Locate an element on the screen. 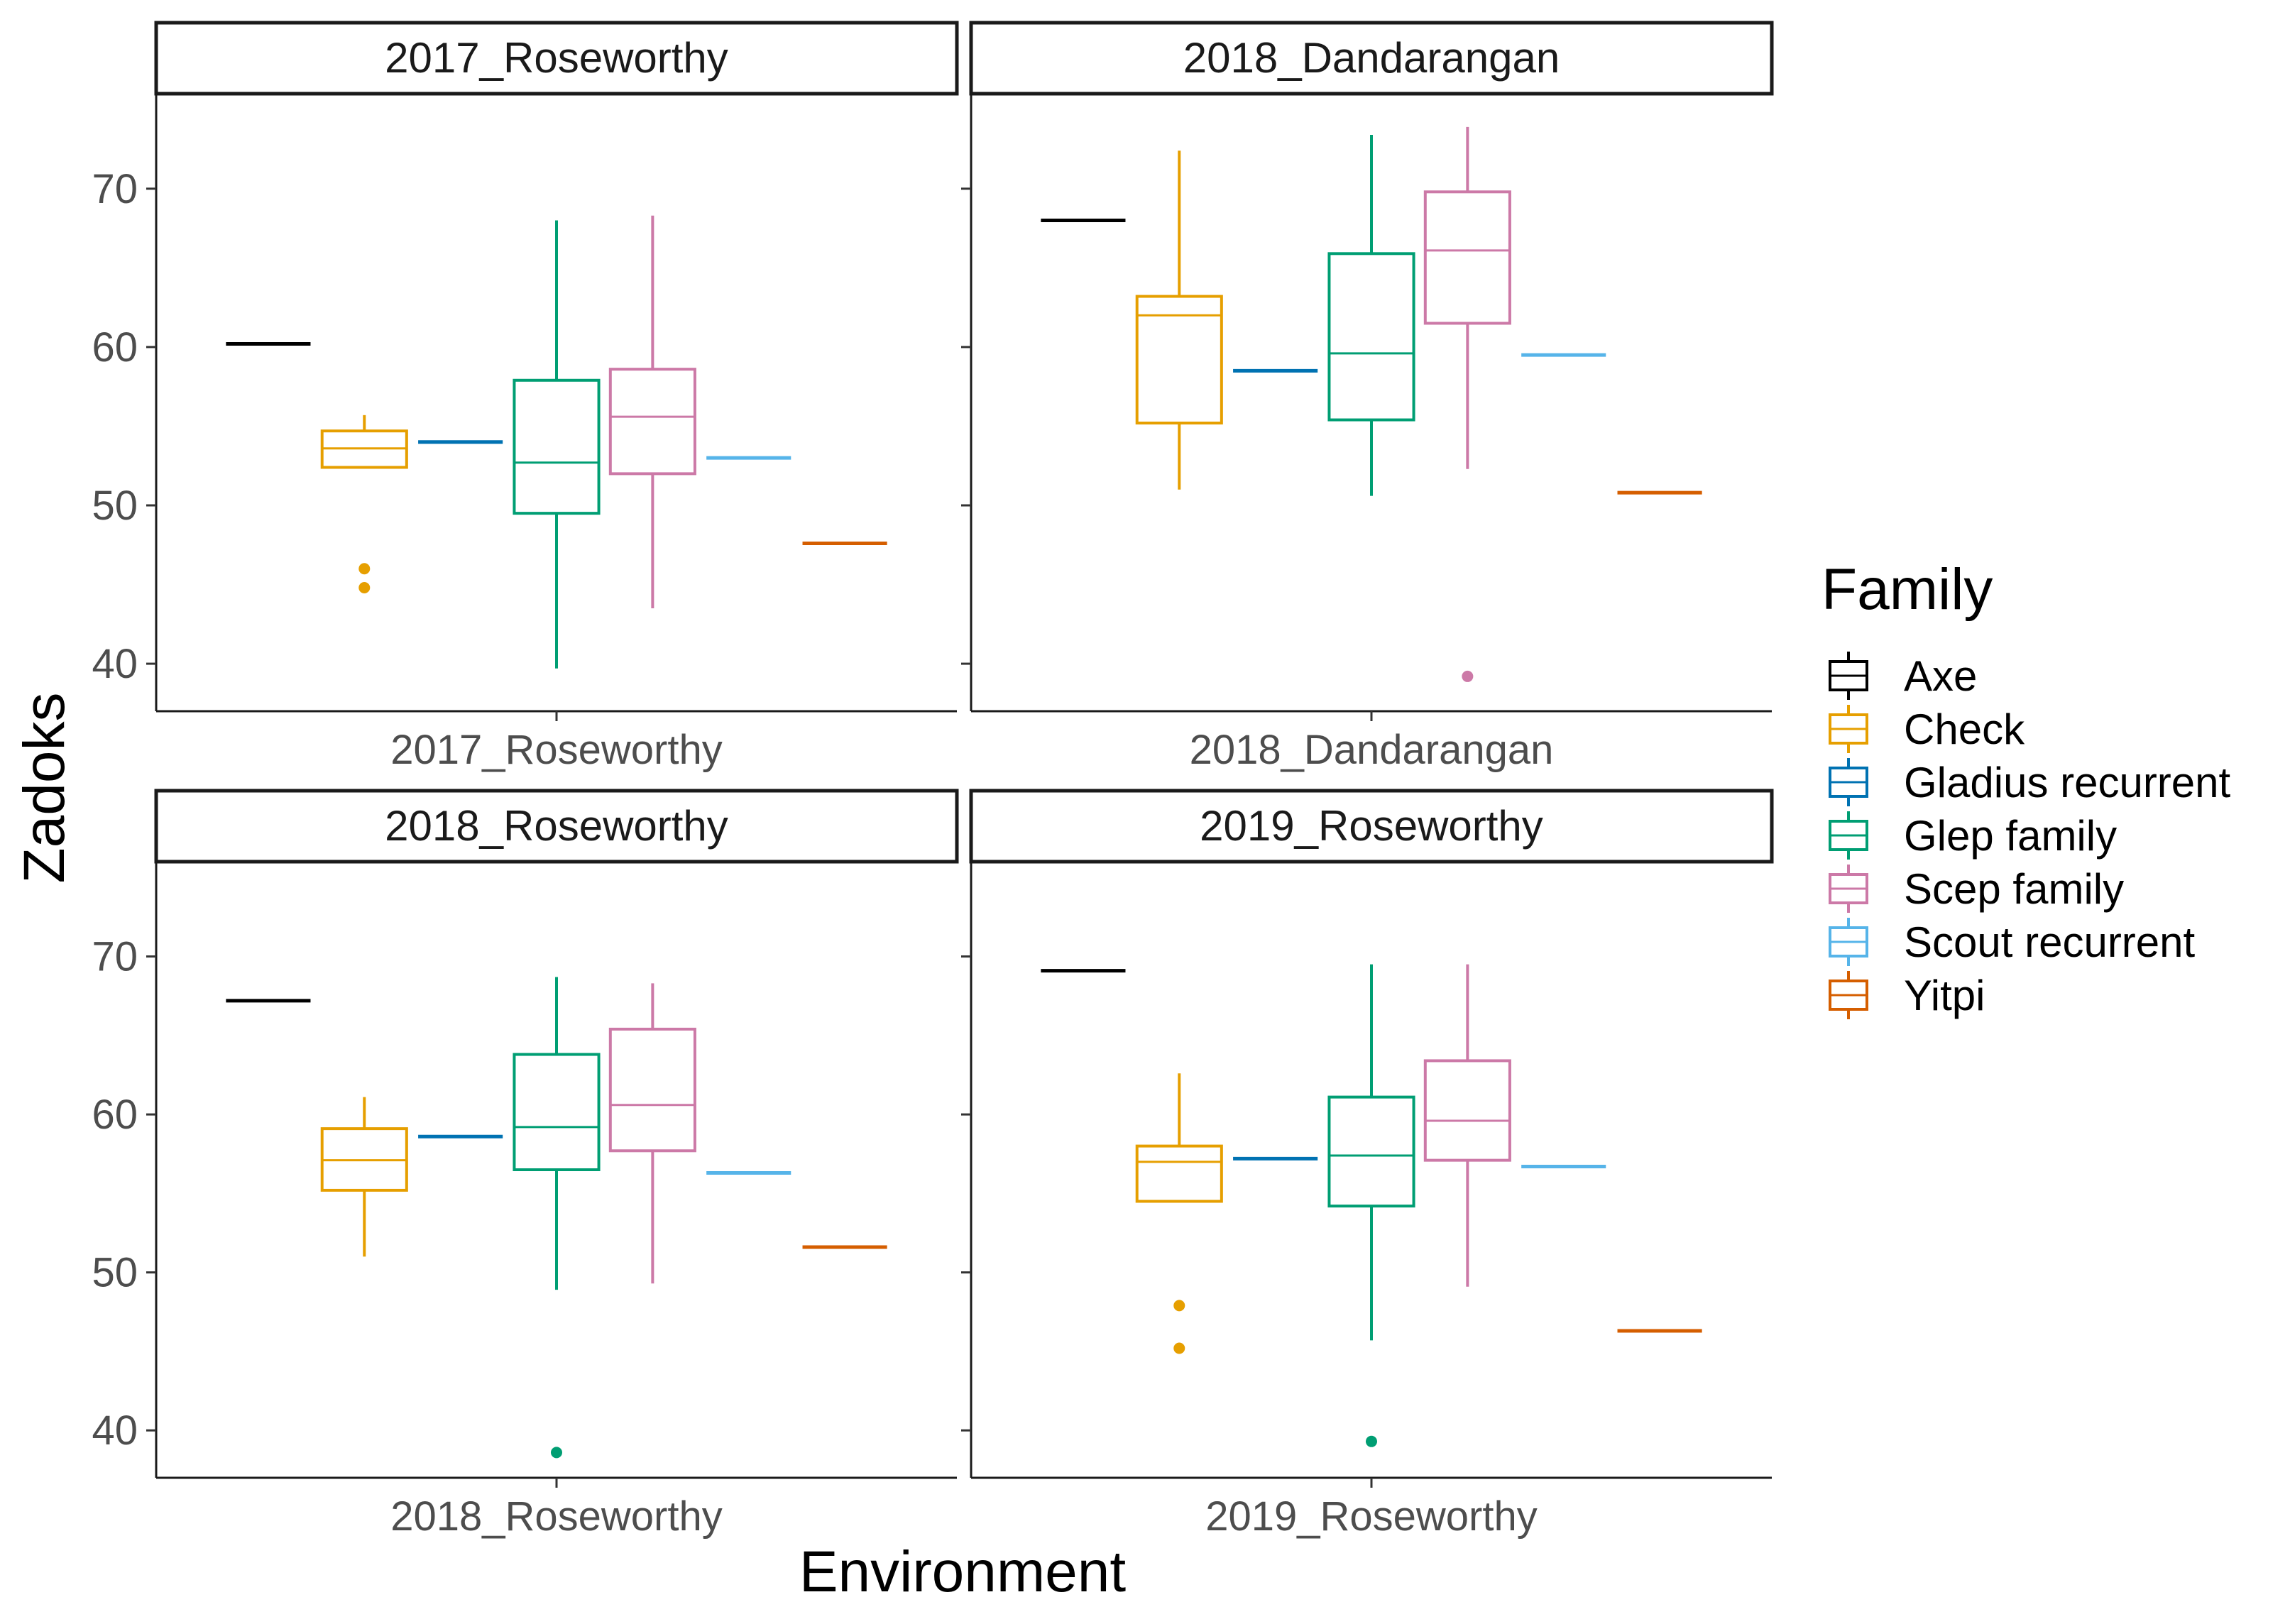 The width and height of the screenshot is (2290, 1624). legend-title: Family is located at coordinates (1907, 589).